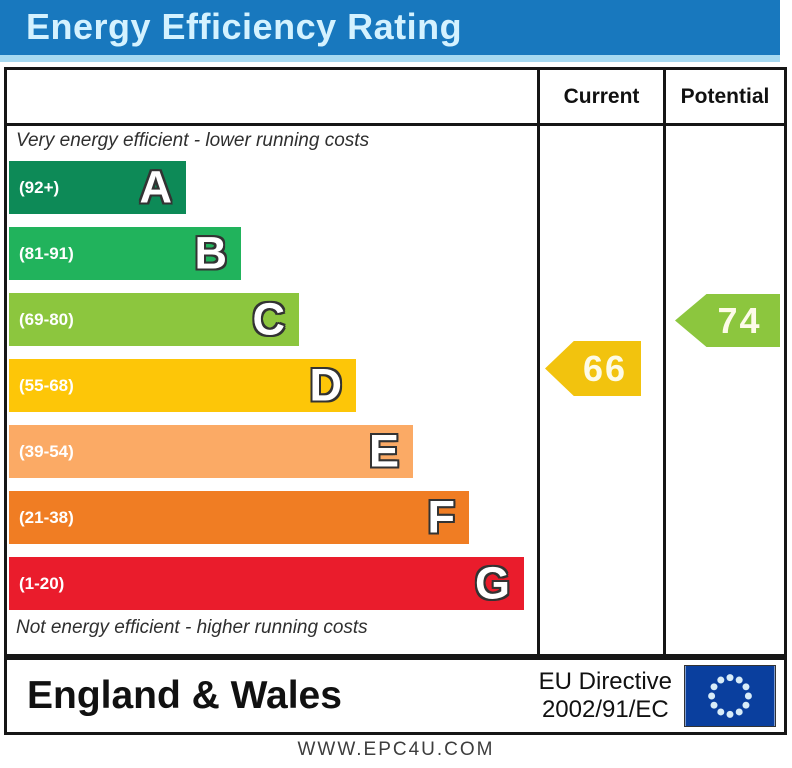  Describe the element at coordinates (664, 362) in the screenshot. I see `column-divider-right` at that location.